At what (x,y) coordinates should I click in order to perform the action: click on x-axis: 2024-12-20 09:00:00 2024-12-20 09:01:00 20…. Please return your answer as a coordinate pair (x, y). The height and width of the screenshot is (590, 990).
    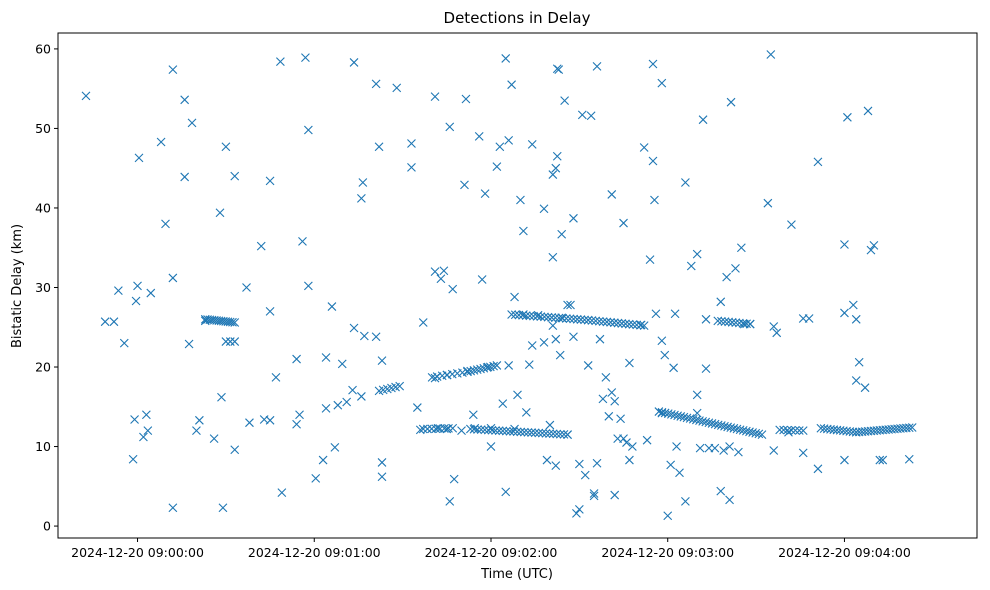
    Looking at the image, I should click on (491, 549).